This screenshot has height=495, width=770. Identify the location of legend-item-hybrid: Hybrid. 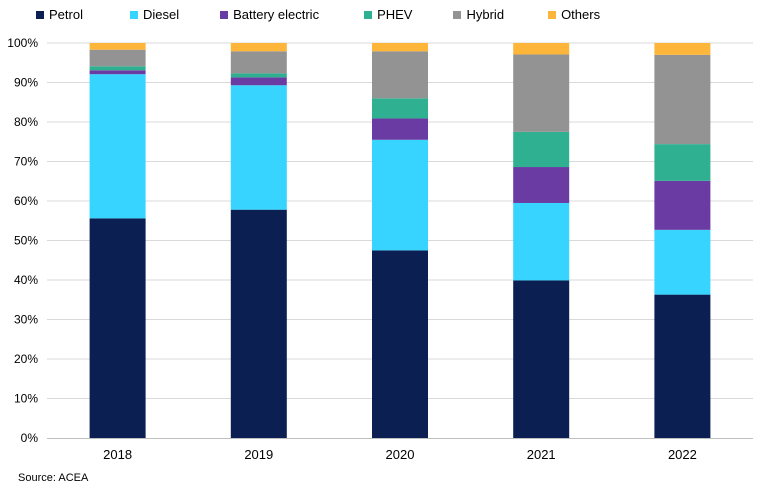
(478, 14).